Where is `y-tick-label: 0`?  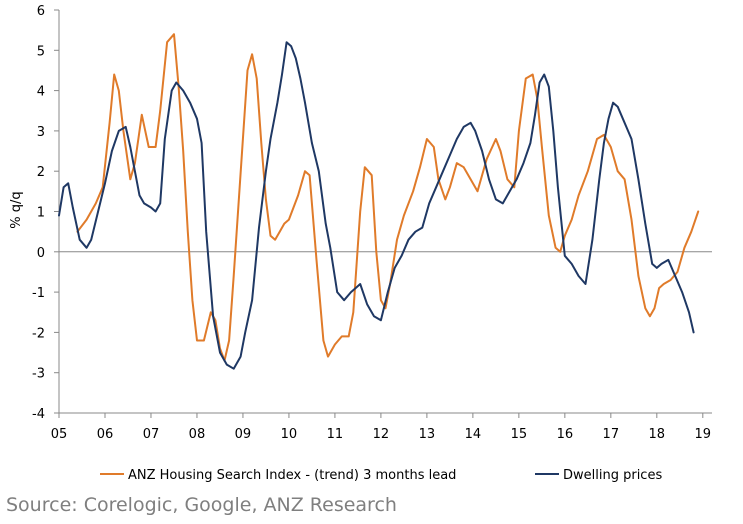
y-tick-label: 0 is located at coordinates (41, 253).